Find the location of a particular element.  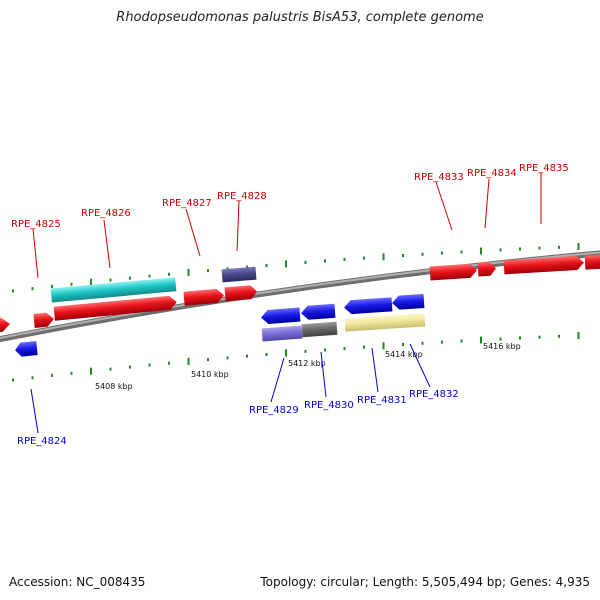

label-rpe-4831: RPE_4831 is located at coordinates (382, 400).